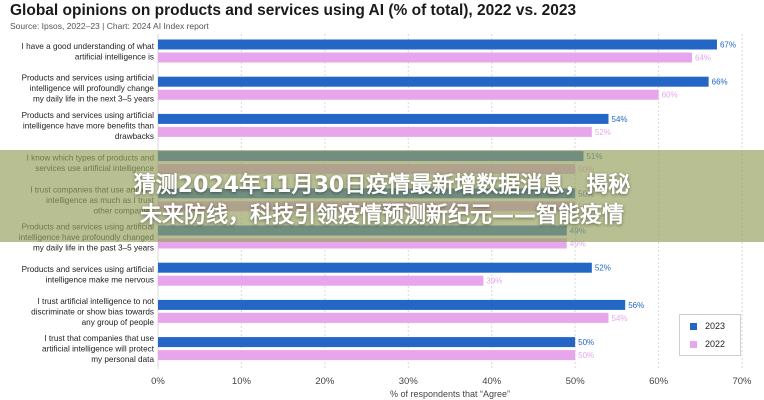 This screenshot has height=400, width=764. What do you see at coordinates (96, 301) in the screenshot?
I see `category-label: I trust artificial intelligence to not` at bounding box center [96, 301].